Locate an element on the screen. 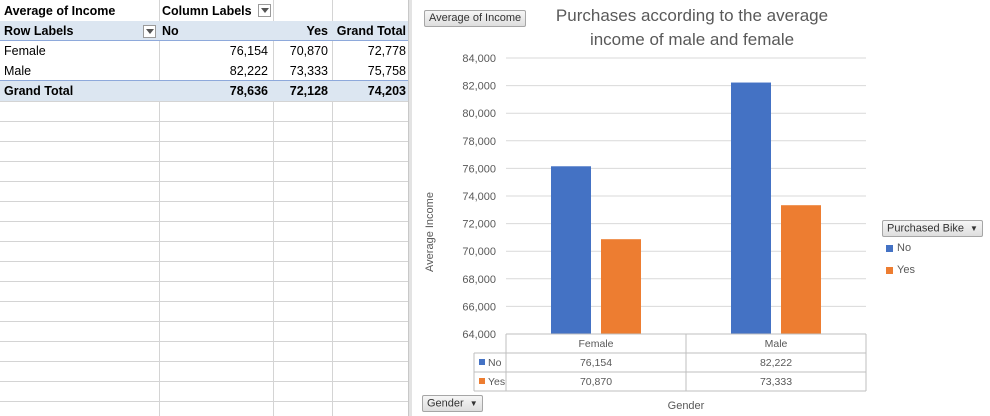 This screenshot has width=990, height=416. x-tick-label: Male is located at coordinates (776, 344).